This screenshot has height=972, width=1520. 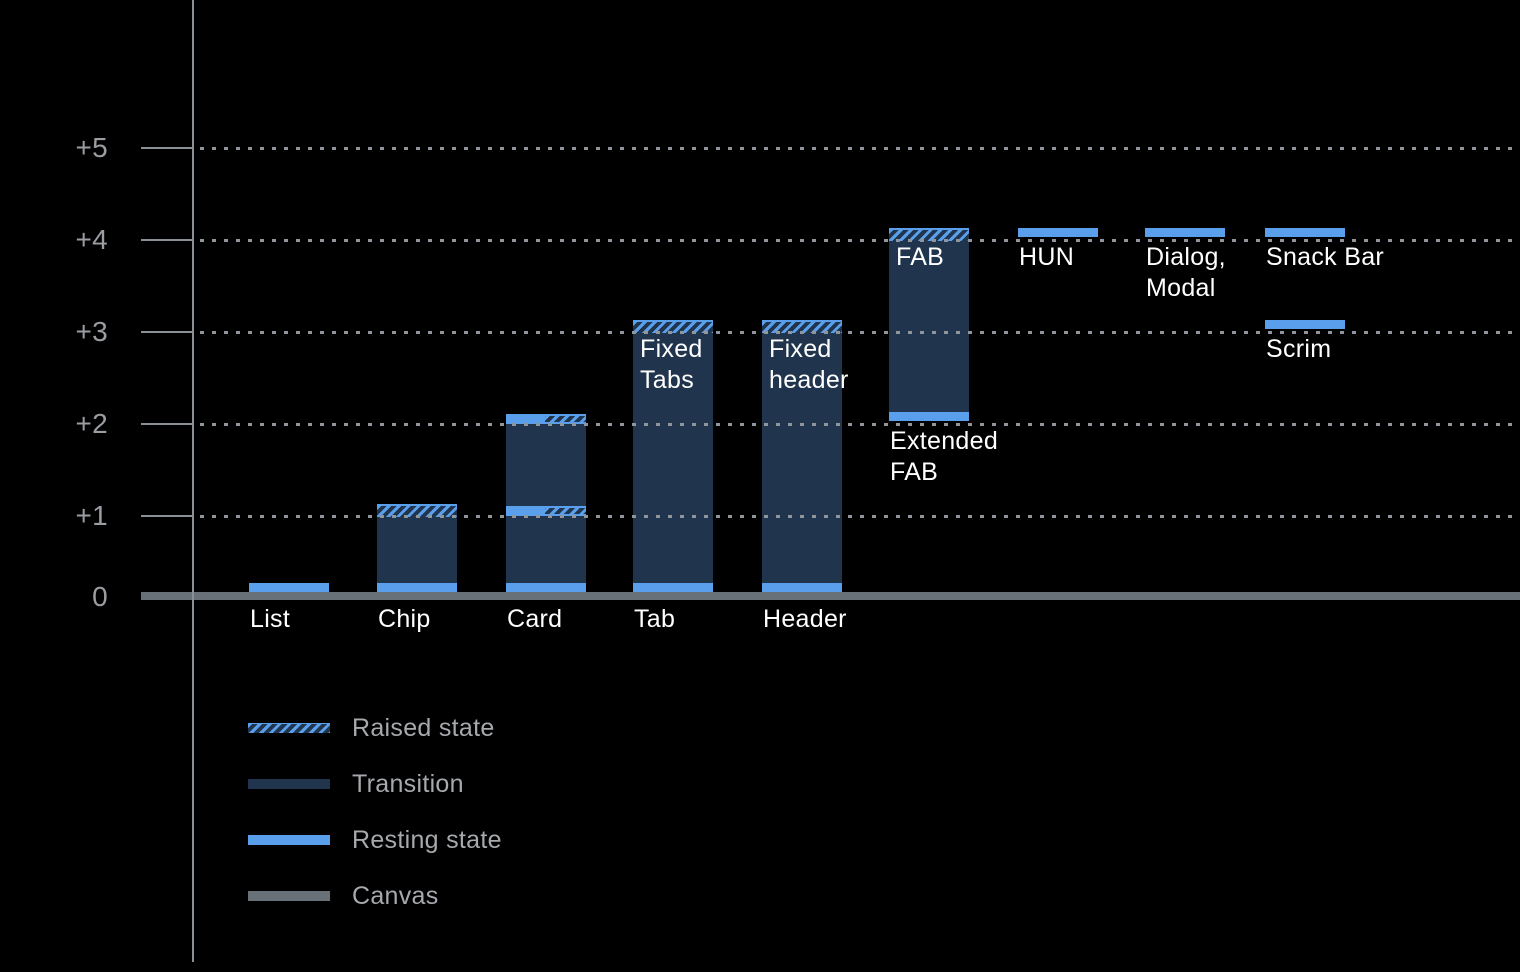 What do you see at coordinates (167, 516) in the screenshot?
I see `y-axis-tick-+1` at bounding box center [167, 516].